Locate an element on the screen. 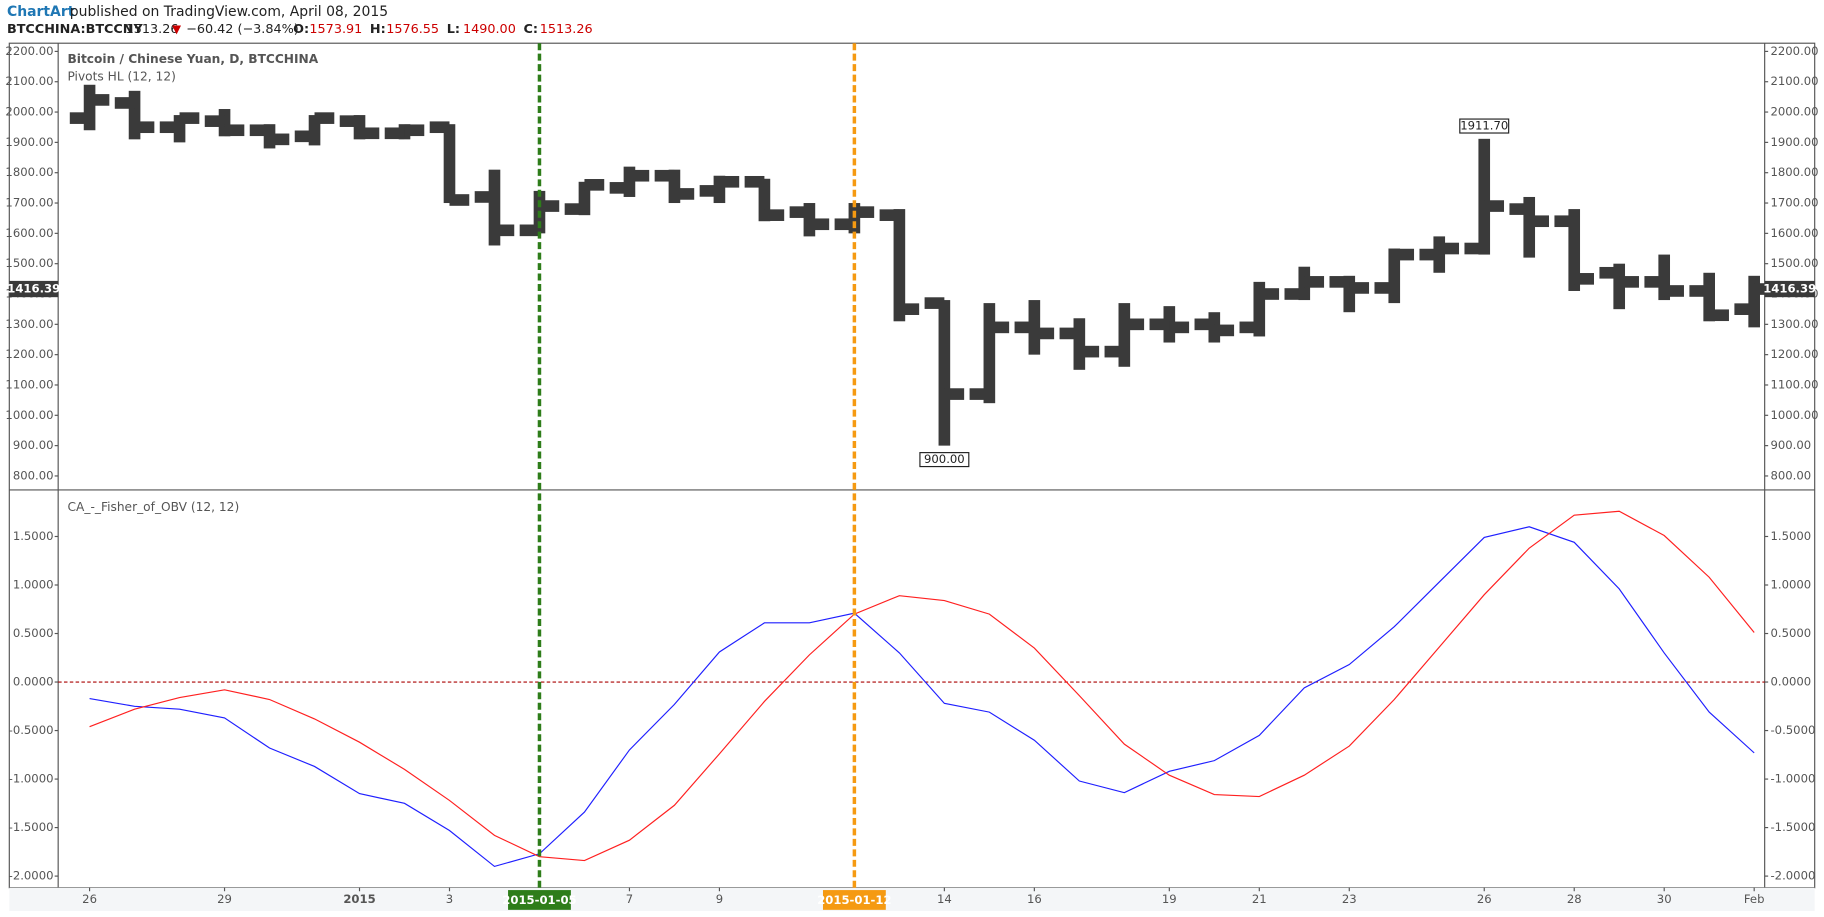  x-tick-label: 9 is located at coordinates (719, 899).